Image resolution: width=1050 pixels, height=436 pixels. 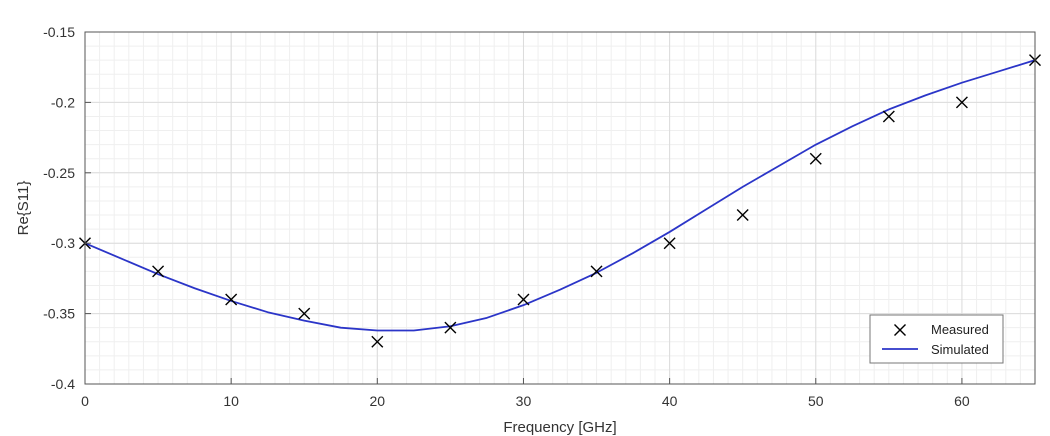 I want to click on legend-measured-marker, so click(x=900, y=330).